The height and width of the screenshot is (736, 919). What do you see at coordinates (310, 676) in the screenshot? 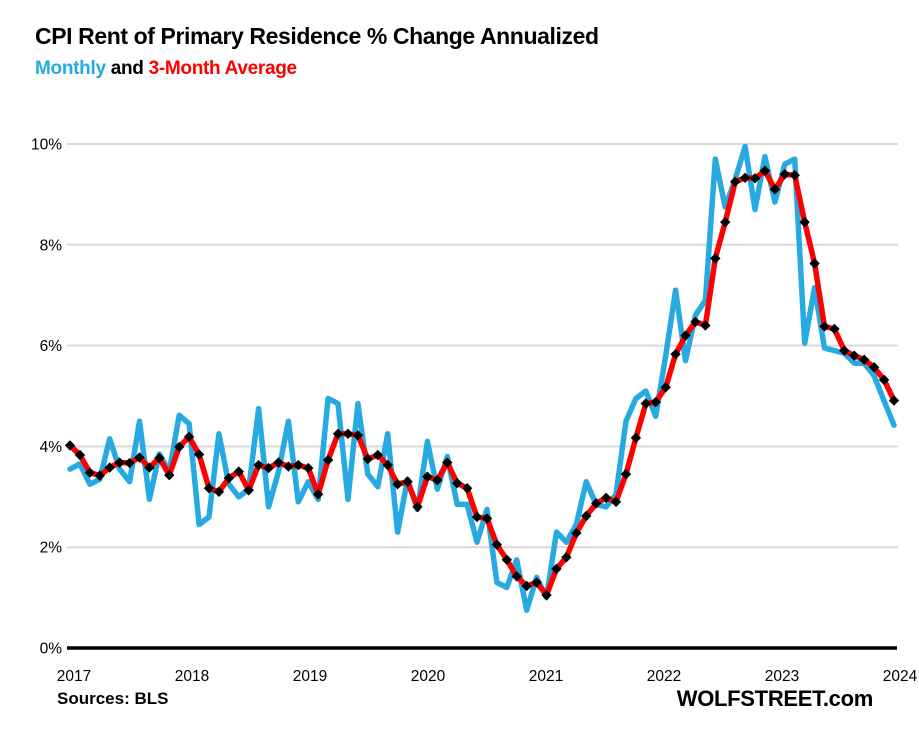
I see `x-tick-label: 2019` at bounding box center [310, 676].